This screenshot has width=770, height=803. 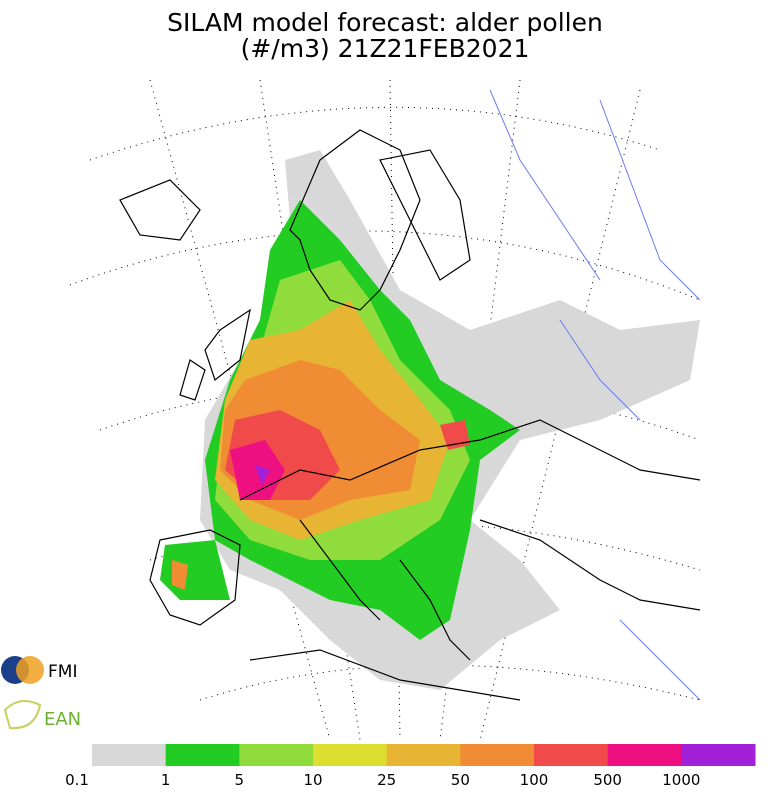 I want to click on legend-label: 50, so click(x=460, y=780).